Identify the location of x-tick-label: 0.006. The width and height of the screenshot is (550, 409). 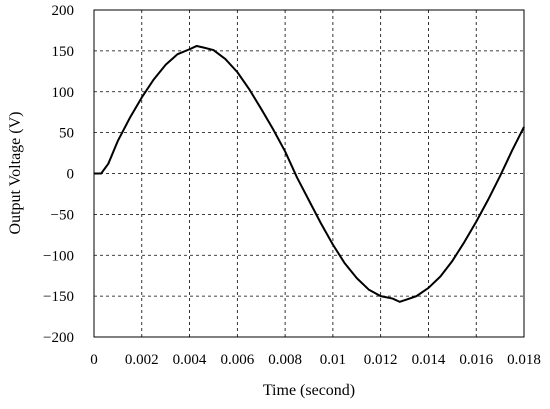
(237, 360).